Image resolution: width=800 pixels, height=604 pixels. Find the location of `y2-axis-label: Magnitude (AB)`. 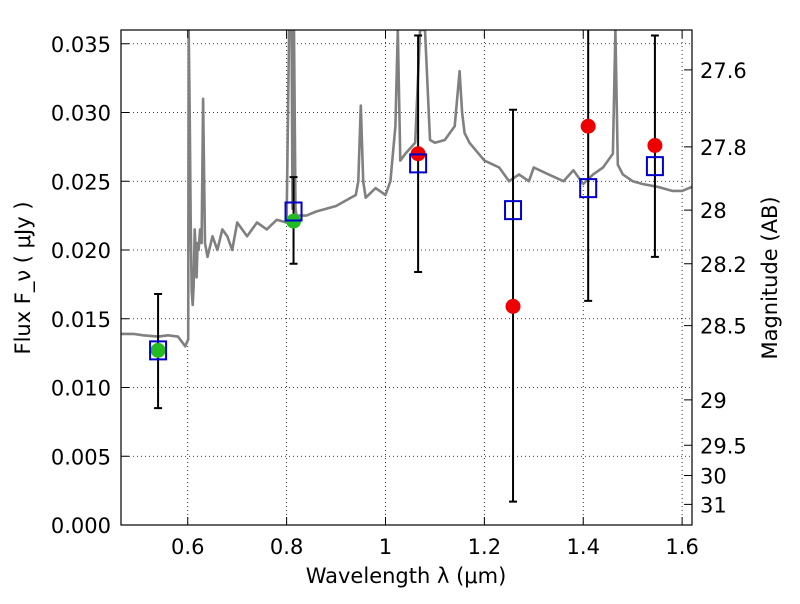

y2-axis-label: Magnitude (AB) is located at coordinates (770, 277).